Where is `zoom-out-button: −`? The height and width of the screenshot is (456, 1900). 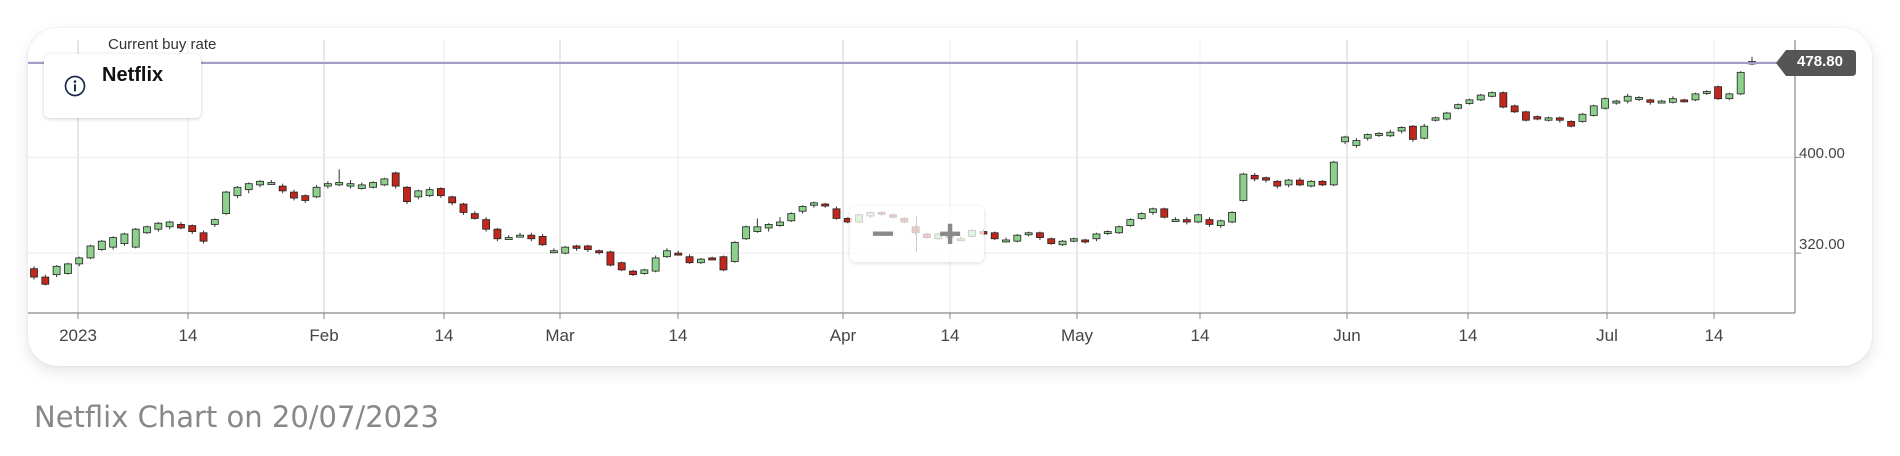 zoom-out-button: − is located at coordinates (883, 233).